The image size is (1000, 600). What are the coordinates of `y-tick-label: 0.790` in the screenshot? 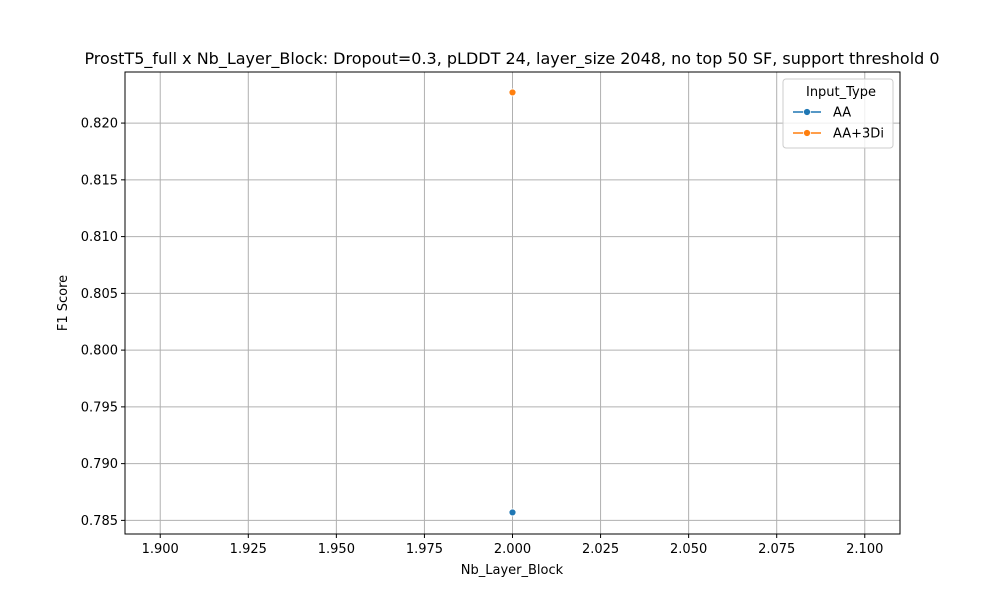 It's located at (99, 464).